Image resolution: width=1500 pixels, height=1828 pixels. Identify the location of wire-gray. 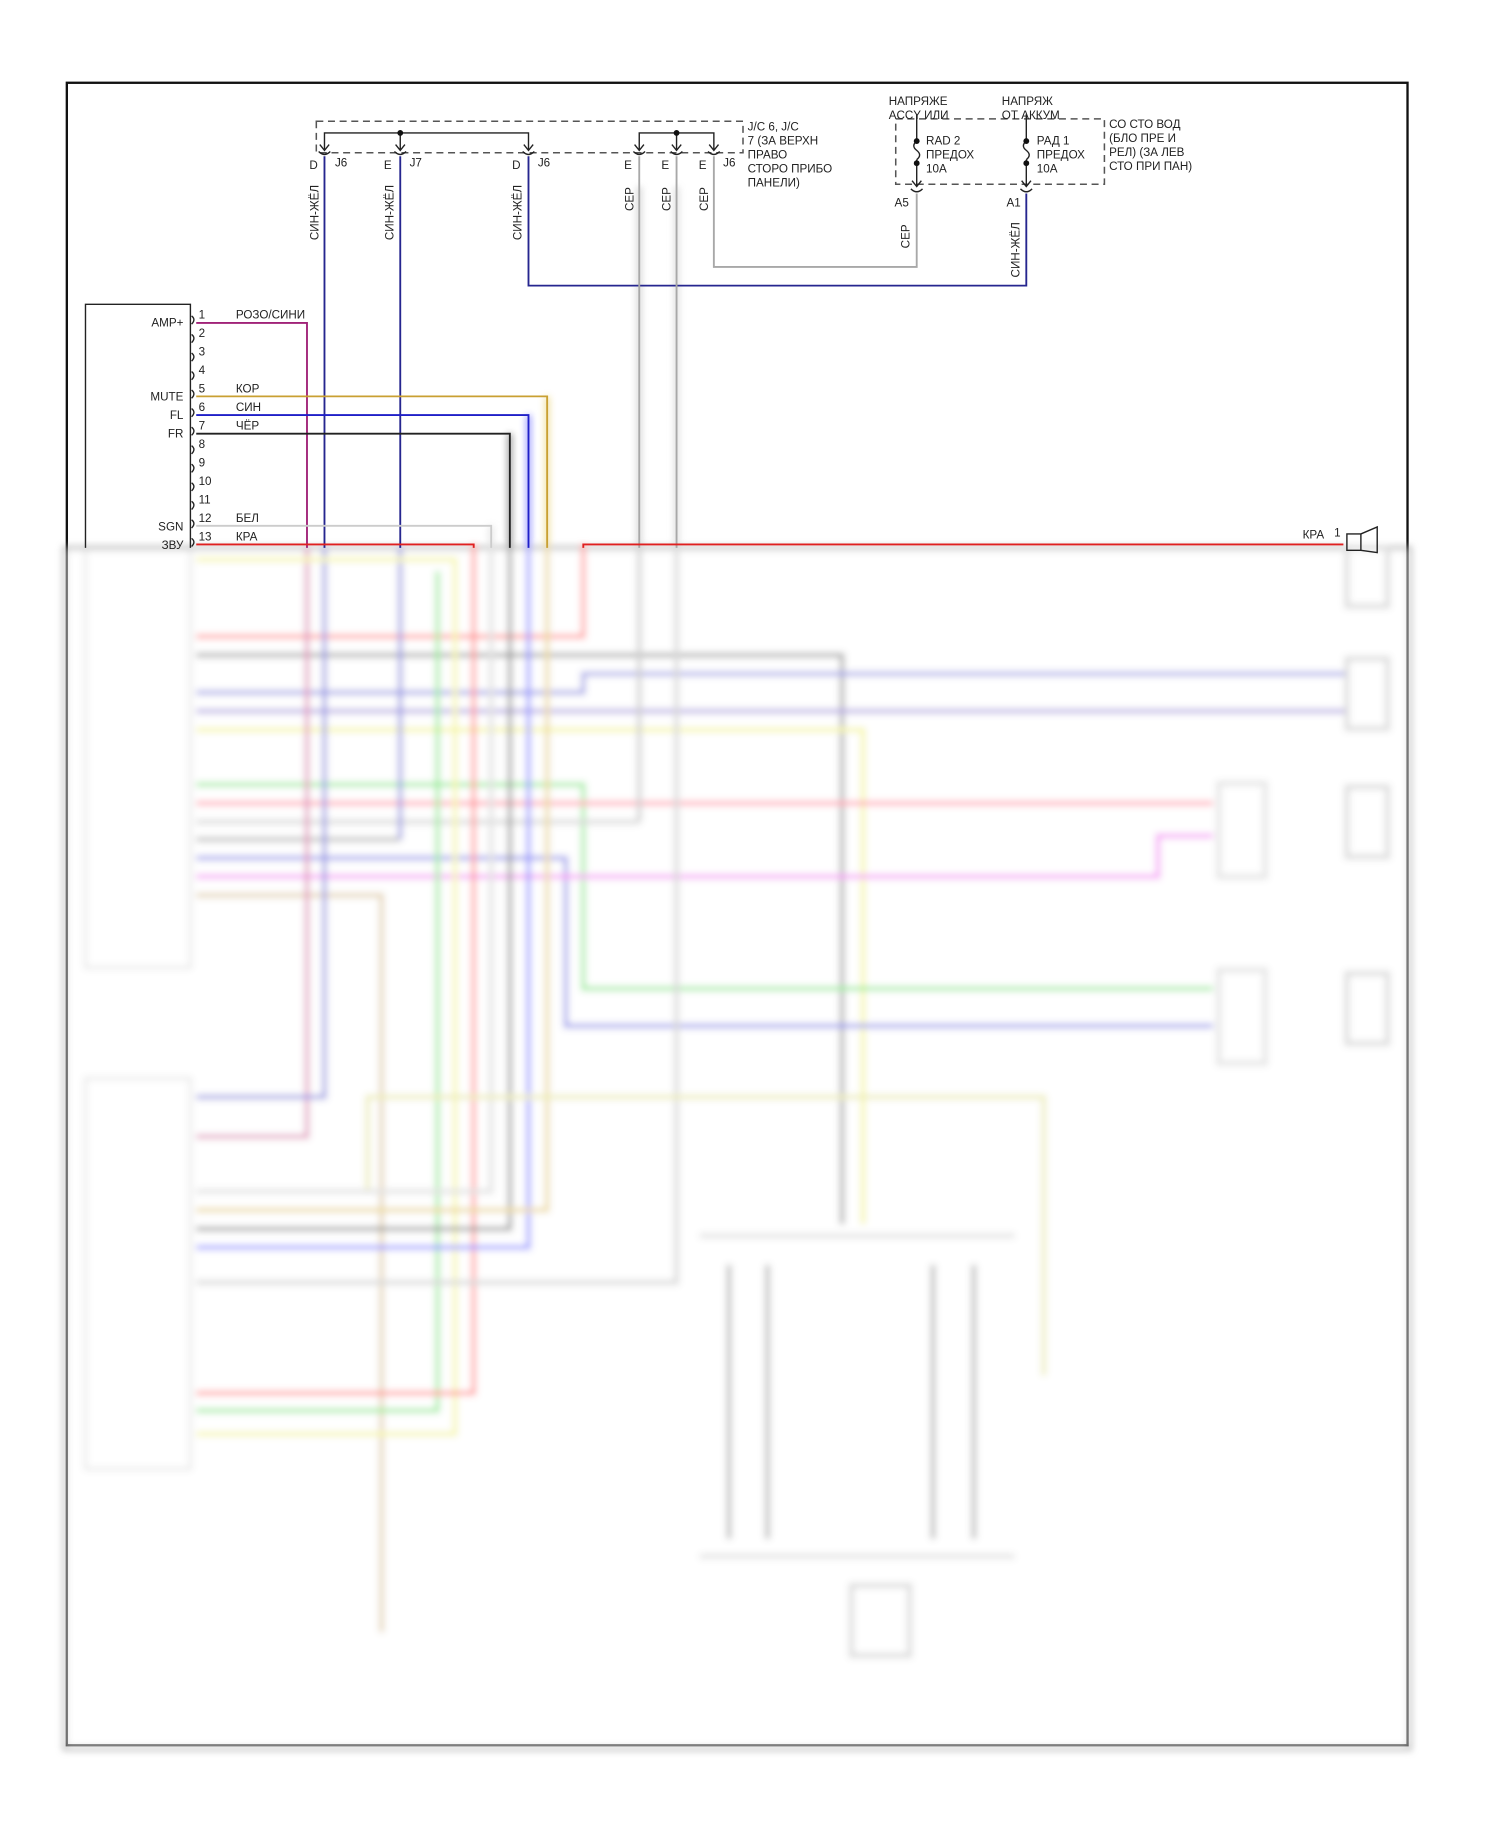
(815, 212).